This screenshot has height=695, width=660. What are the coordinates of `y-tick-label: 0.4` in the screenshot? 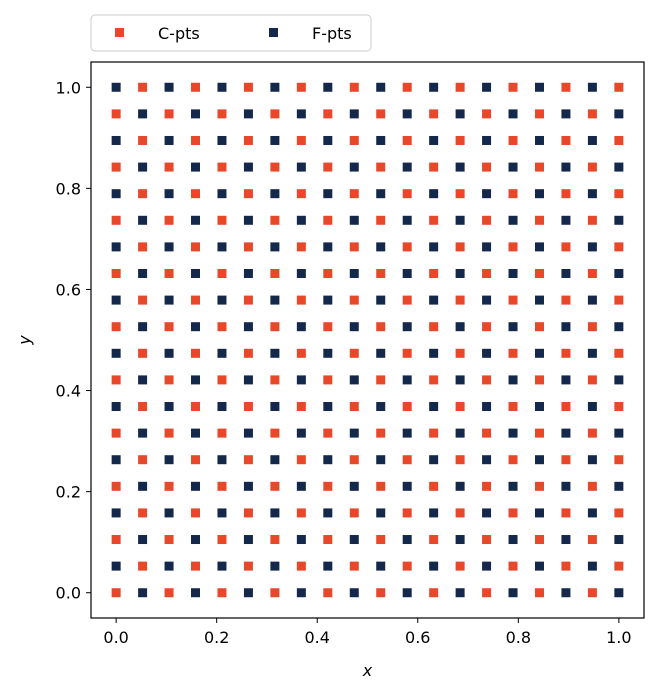 It's located at (68, 391).